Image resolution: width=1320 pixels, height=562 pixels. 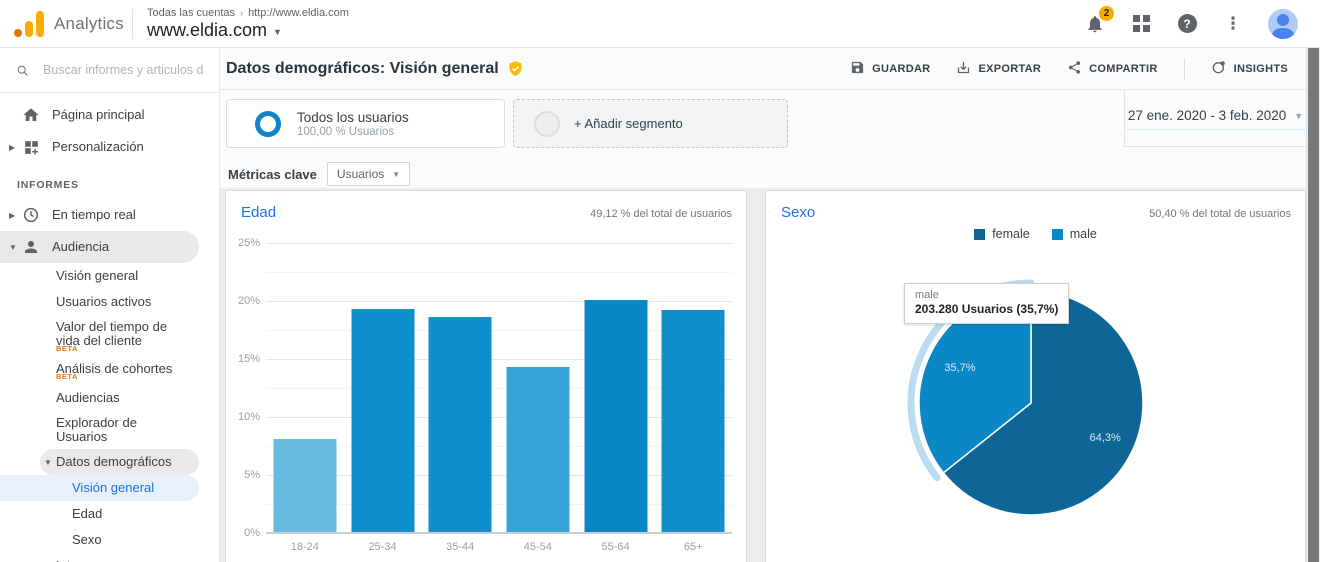 I want to click on logo-area: Analytics, so click(x=65, y=23).